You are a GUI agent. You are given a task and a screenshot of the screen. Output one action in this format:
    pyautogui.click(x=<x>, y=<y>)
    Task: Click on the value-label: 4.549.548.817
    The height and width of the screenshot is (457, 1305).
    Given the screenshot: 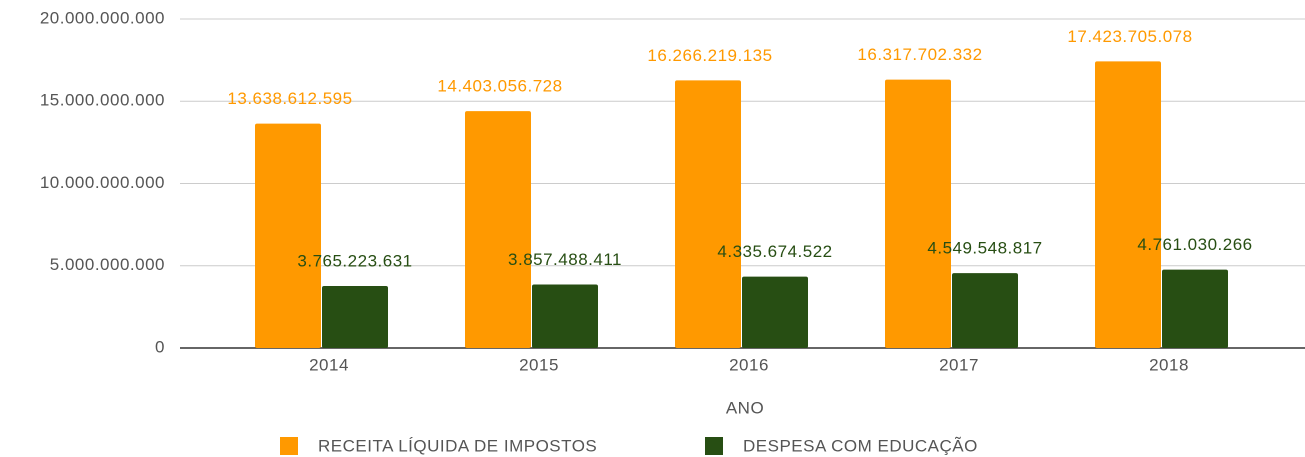 What is the action you would take?
    pyautogui.click(x=984, y=248)
    